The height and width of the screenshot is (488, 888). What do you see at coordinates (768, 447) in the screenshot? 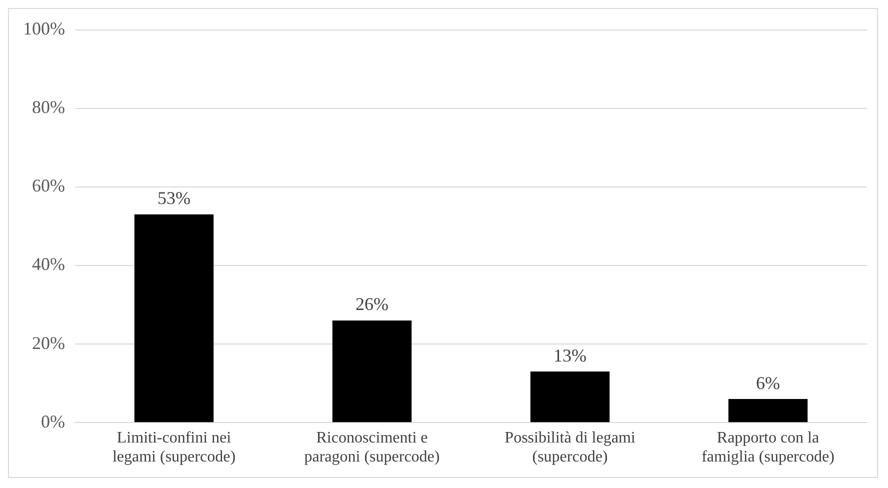
I see `x-tick-label: Rapporto con la famiglia (supercode)` at bounding box center [768, 447].